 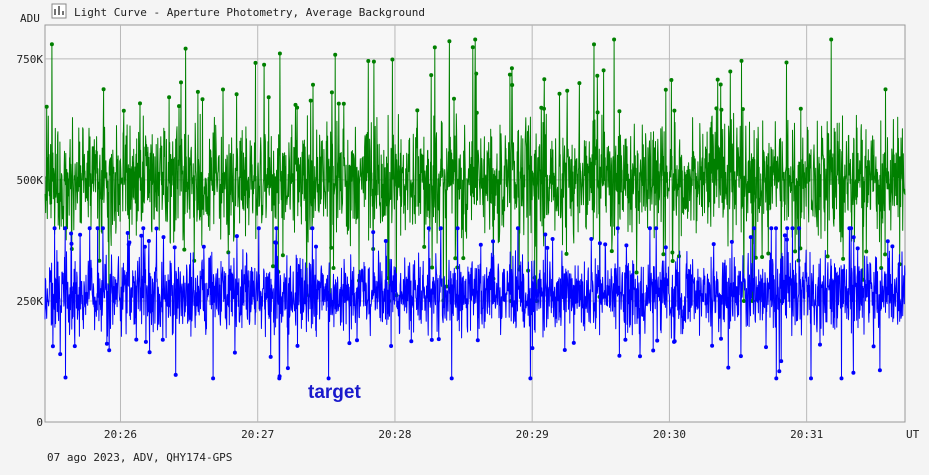 I want to click on y-axis-label: ADU, so click(x=30, y=18).